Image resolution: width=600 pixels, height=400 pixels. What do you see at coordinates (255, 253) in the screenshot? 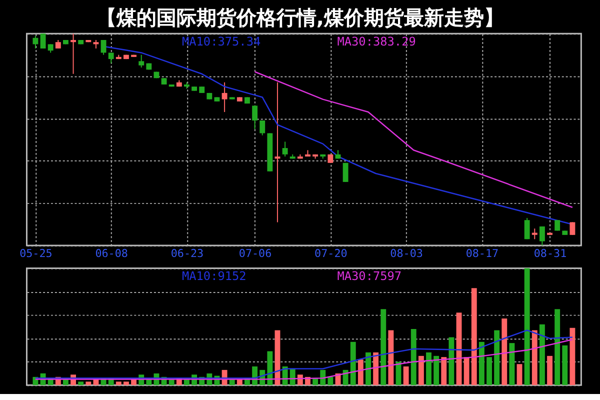
I see `x-tick-label: 07-06` at bounding box center [255, 253].